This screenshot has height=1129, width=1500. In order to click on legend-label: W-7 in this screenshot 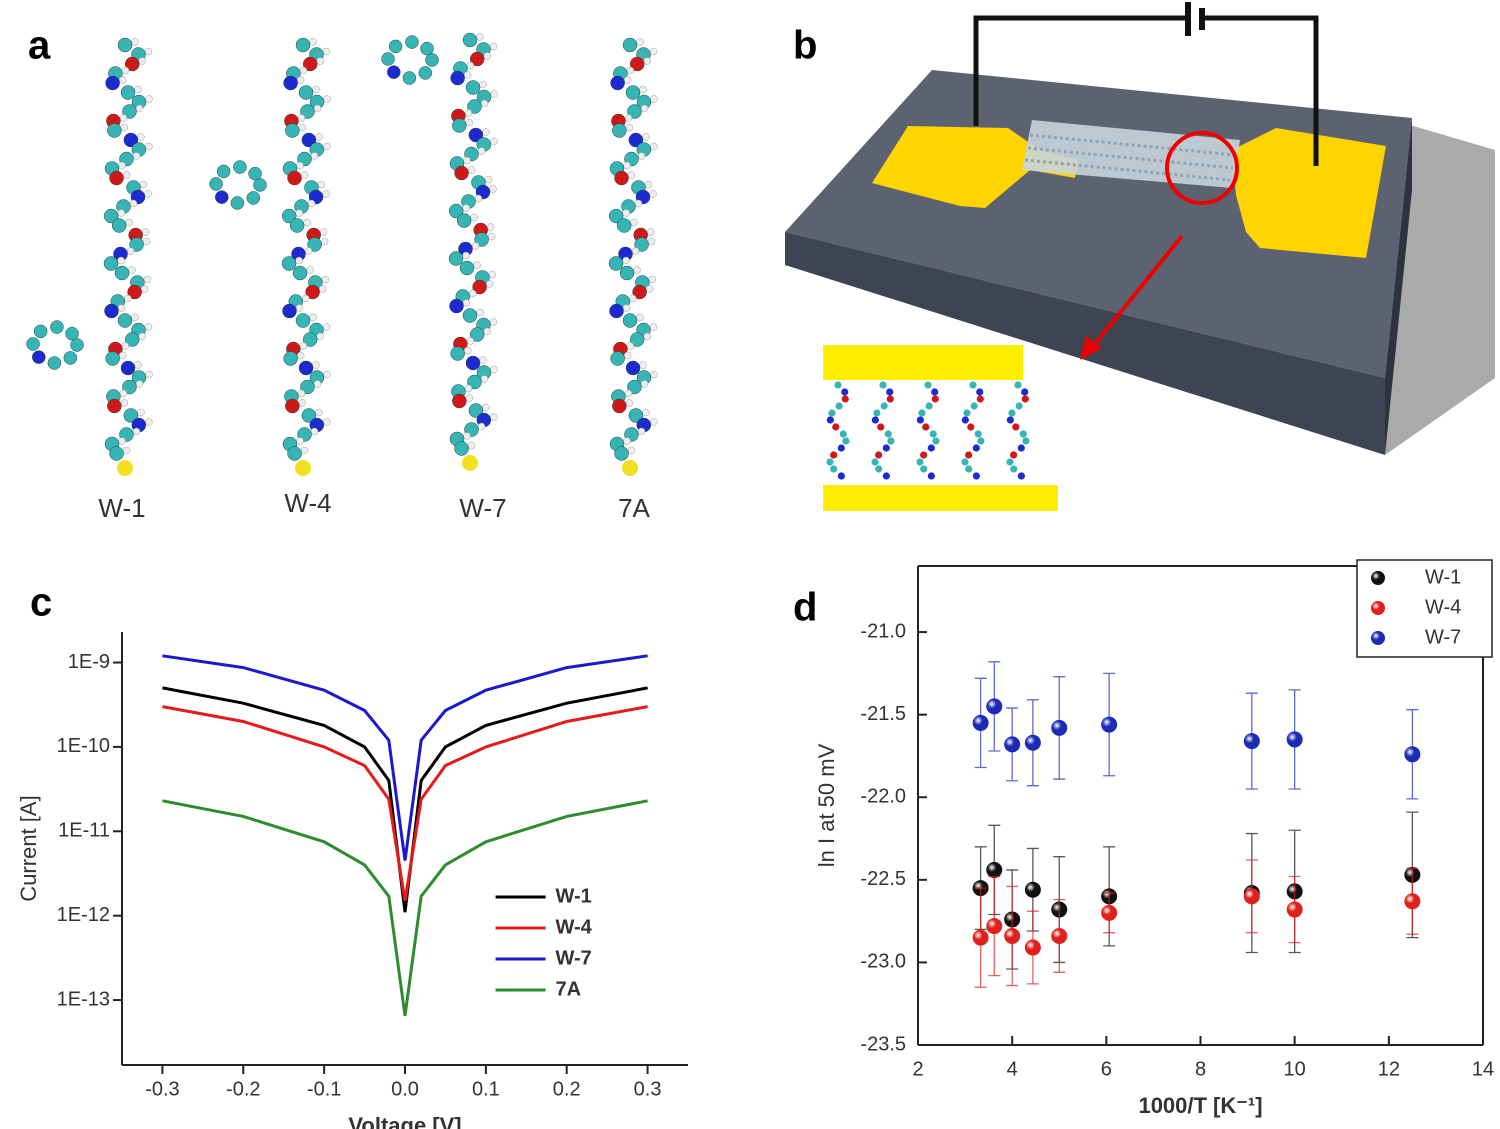, I will do `click(1443, 637)`.